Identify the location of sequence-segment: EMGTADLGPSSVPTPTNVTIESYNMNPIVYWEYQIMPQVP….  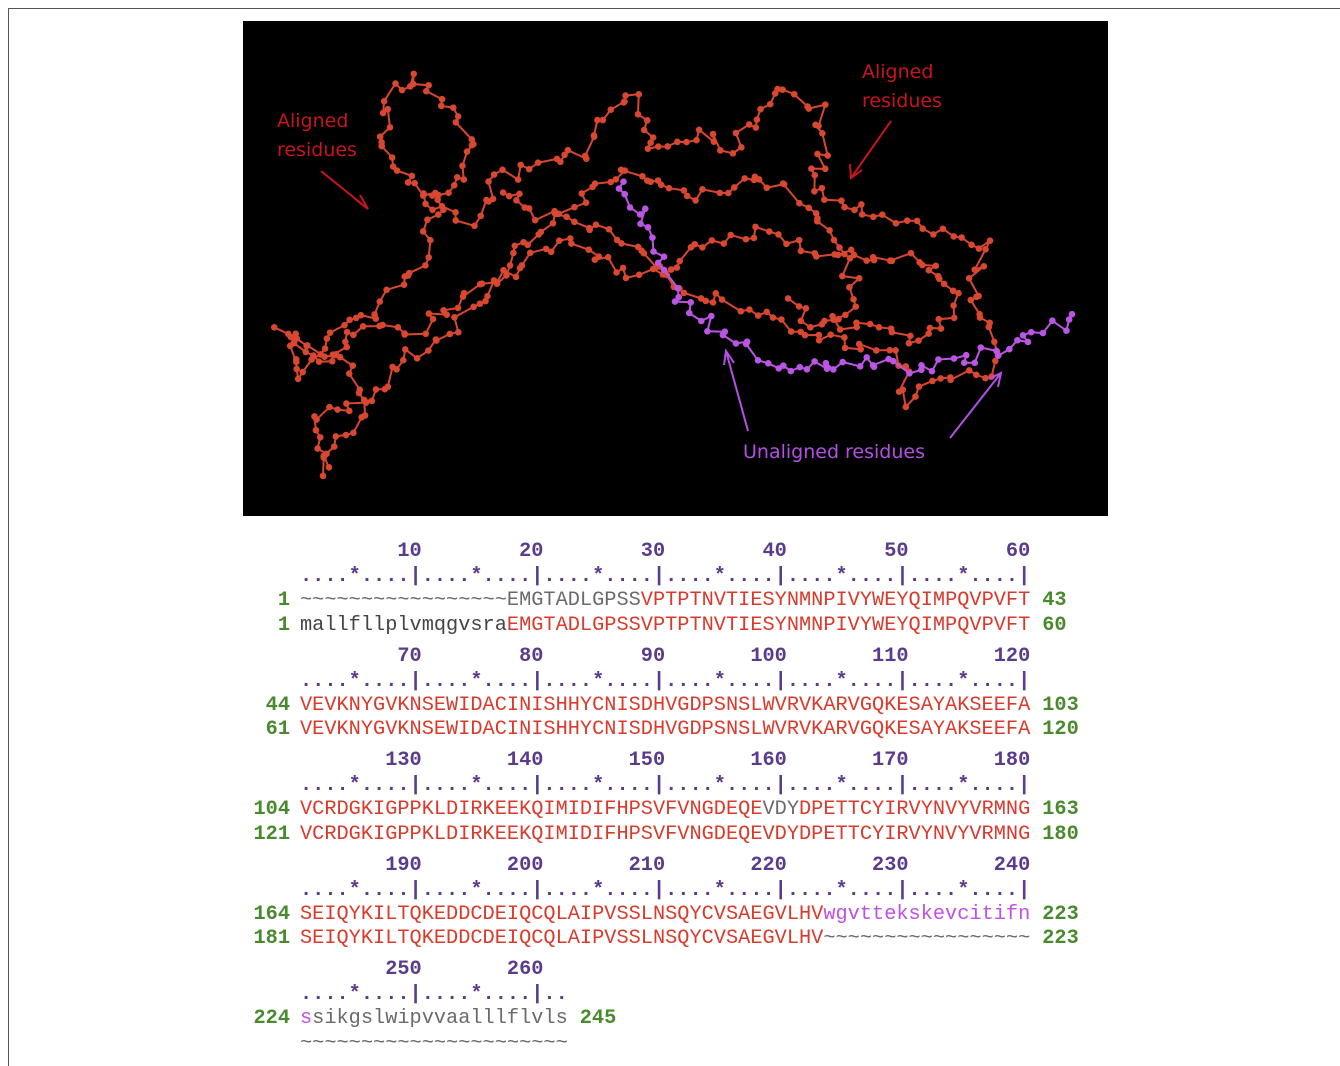
(768, 625).